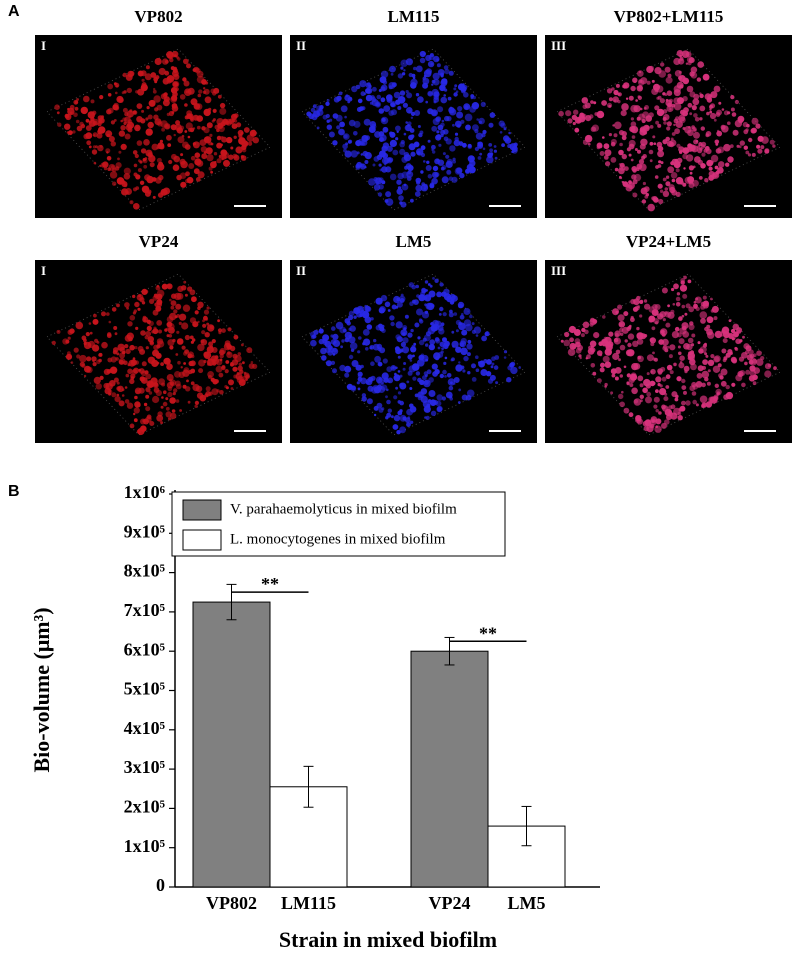 The height and width of the screenshot is (966, 800). I want to click on y-tick-label: 7x10⁵, so click(145, 610).